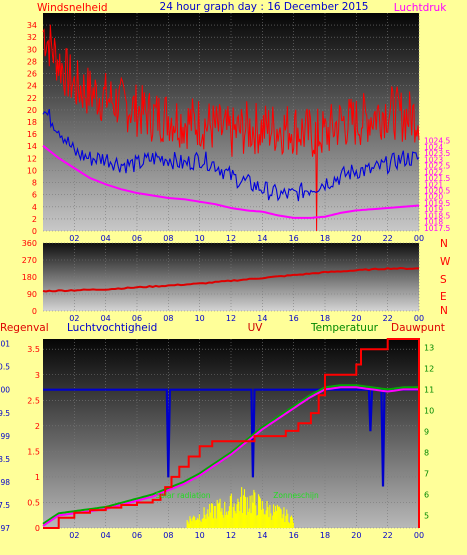 Image resolution: width=467 pixels, height=555 pixels. Describe the element at coordinates (264, 7) in the screenshot. I see `header-title: 24 hour graph day : 16 December 2015` at that location.